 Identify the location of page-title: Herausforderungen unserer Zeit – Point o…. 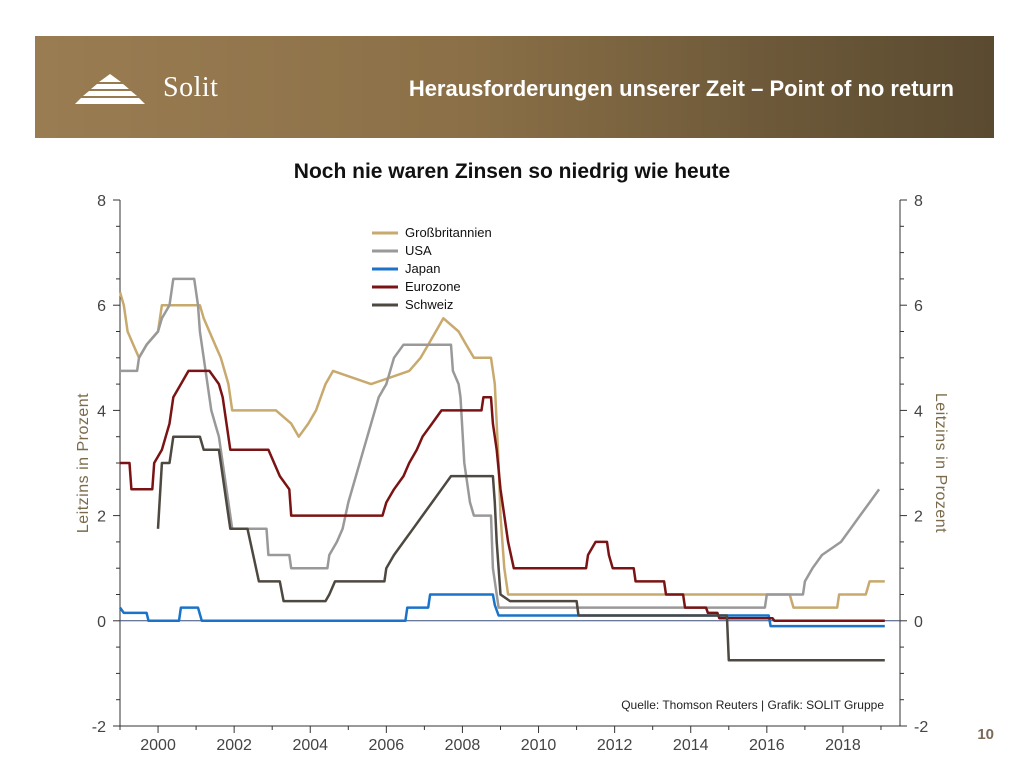
(681, 88).